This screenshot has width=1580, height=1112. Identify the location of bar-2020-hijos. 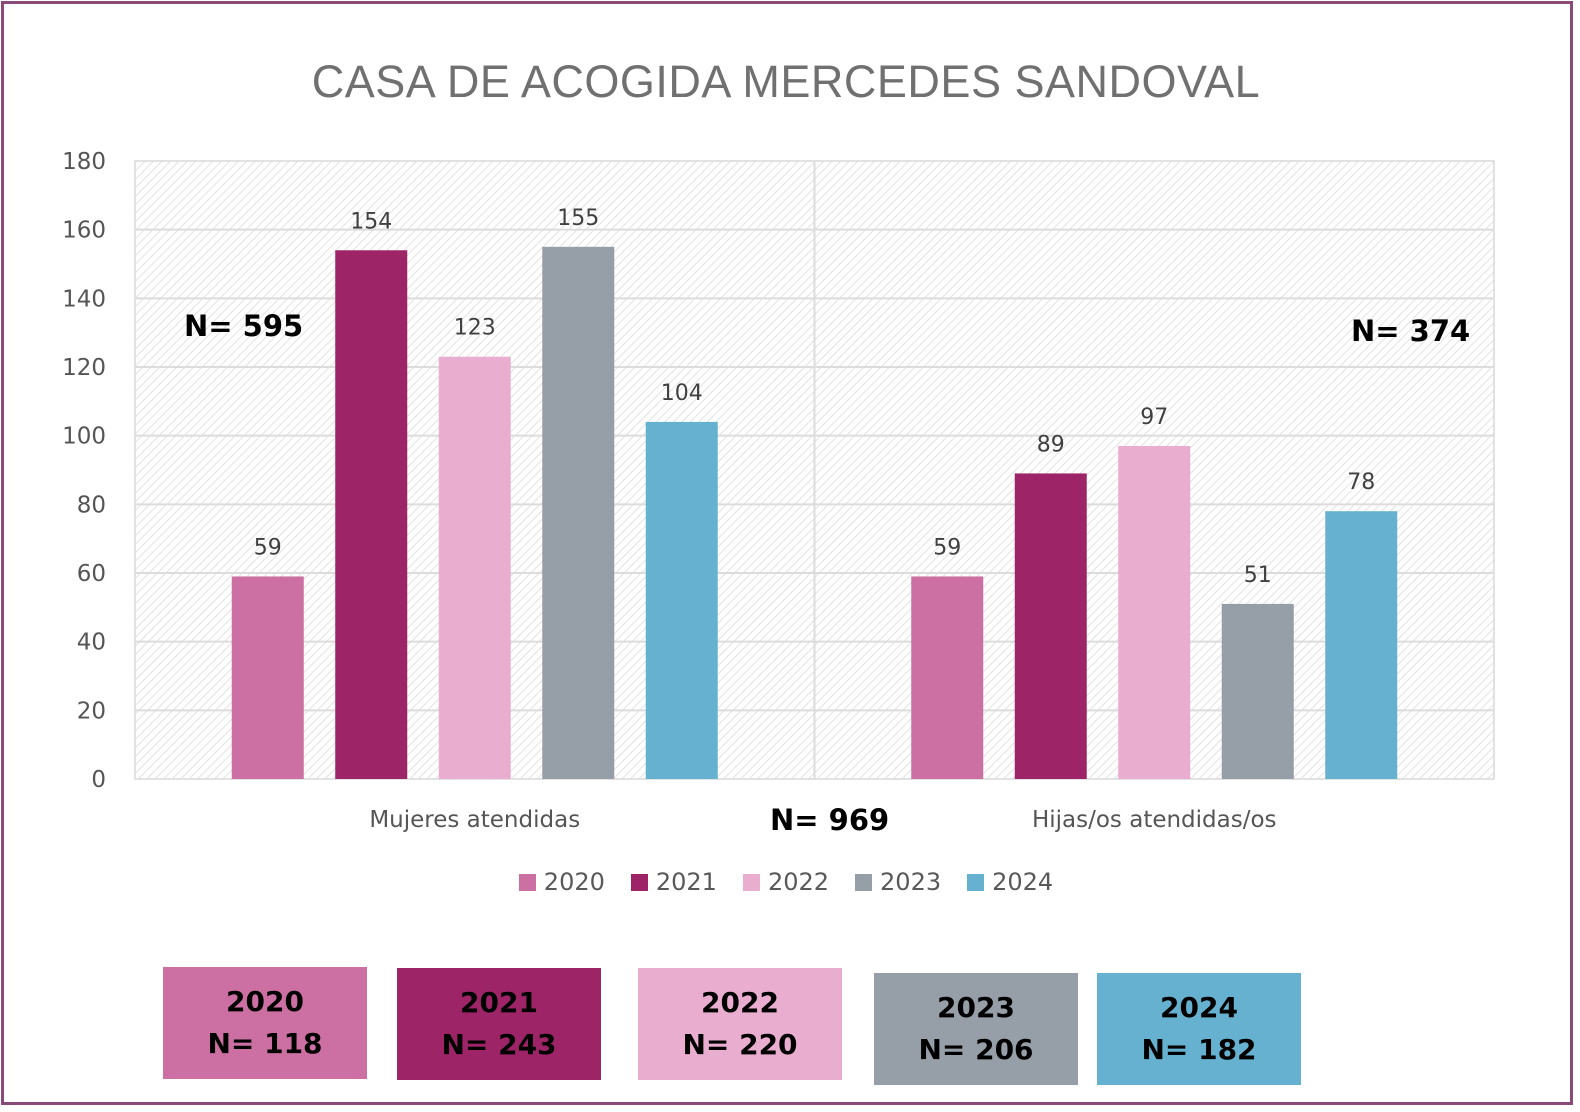
(947, 677).